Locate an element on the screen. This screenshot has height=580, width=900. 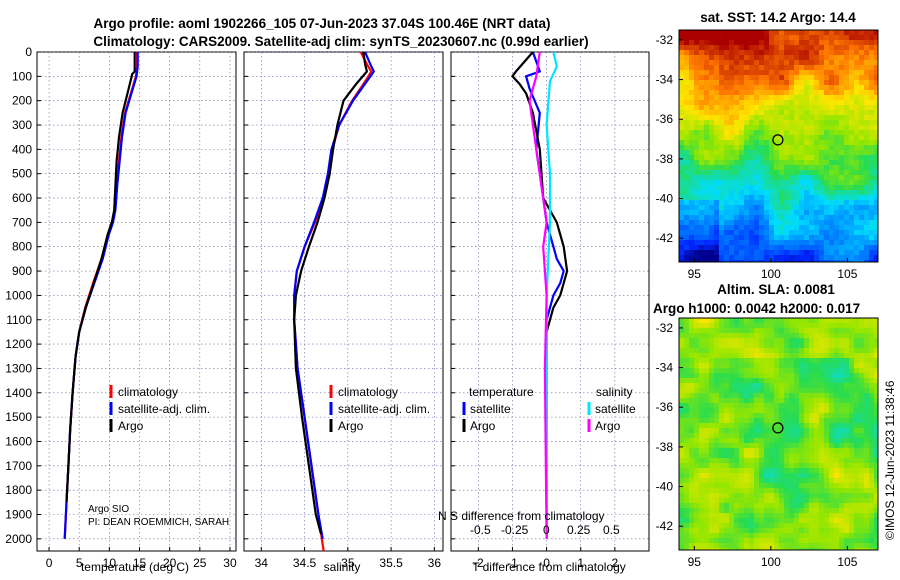
top-tick-label-3: 0 is located at coordinates (546, 530).